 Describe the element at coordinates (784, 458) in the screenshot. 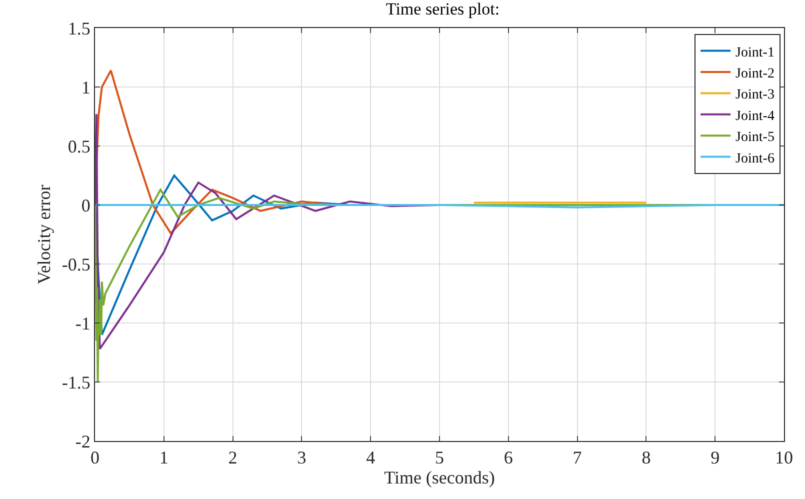

I see `x-tick-label: 10` at that location.